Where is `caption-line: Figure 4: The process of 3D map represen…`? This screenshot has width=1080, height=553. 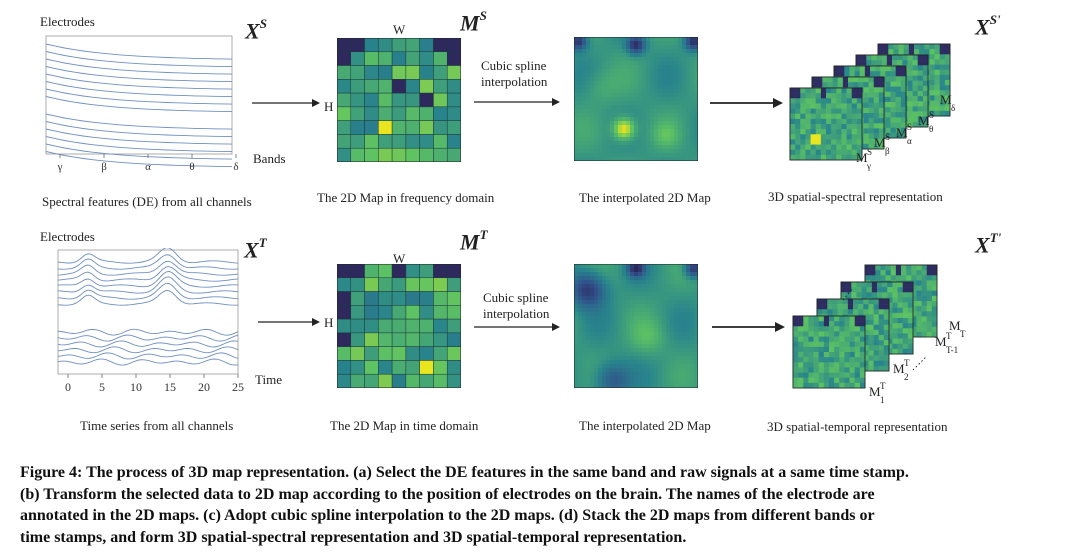
caption-line: Figure 4: The process of 3D map represen… is located at coordinates (464, 472).